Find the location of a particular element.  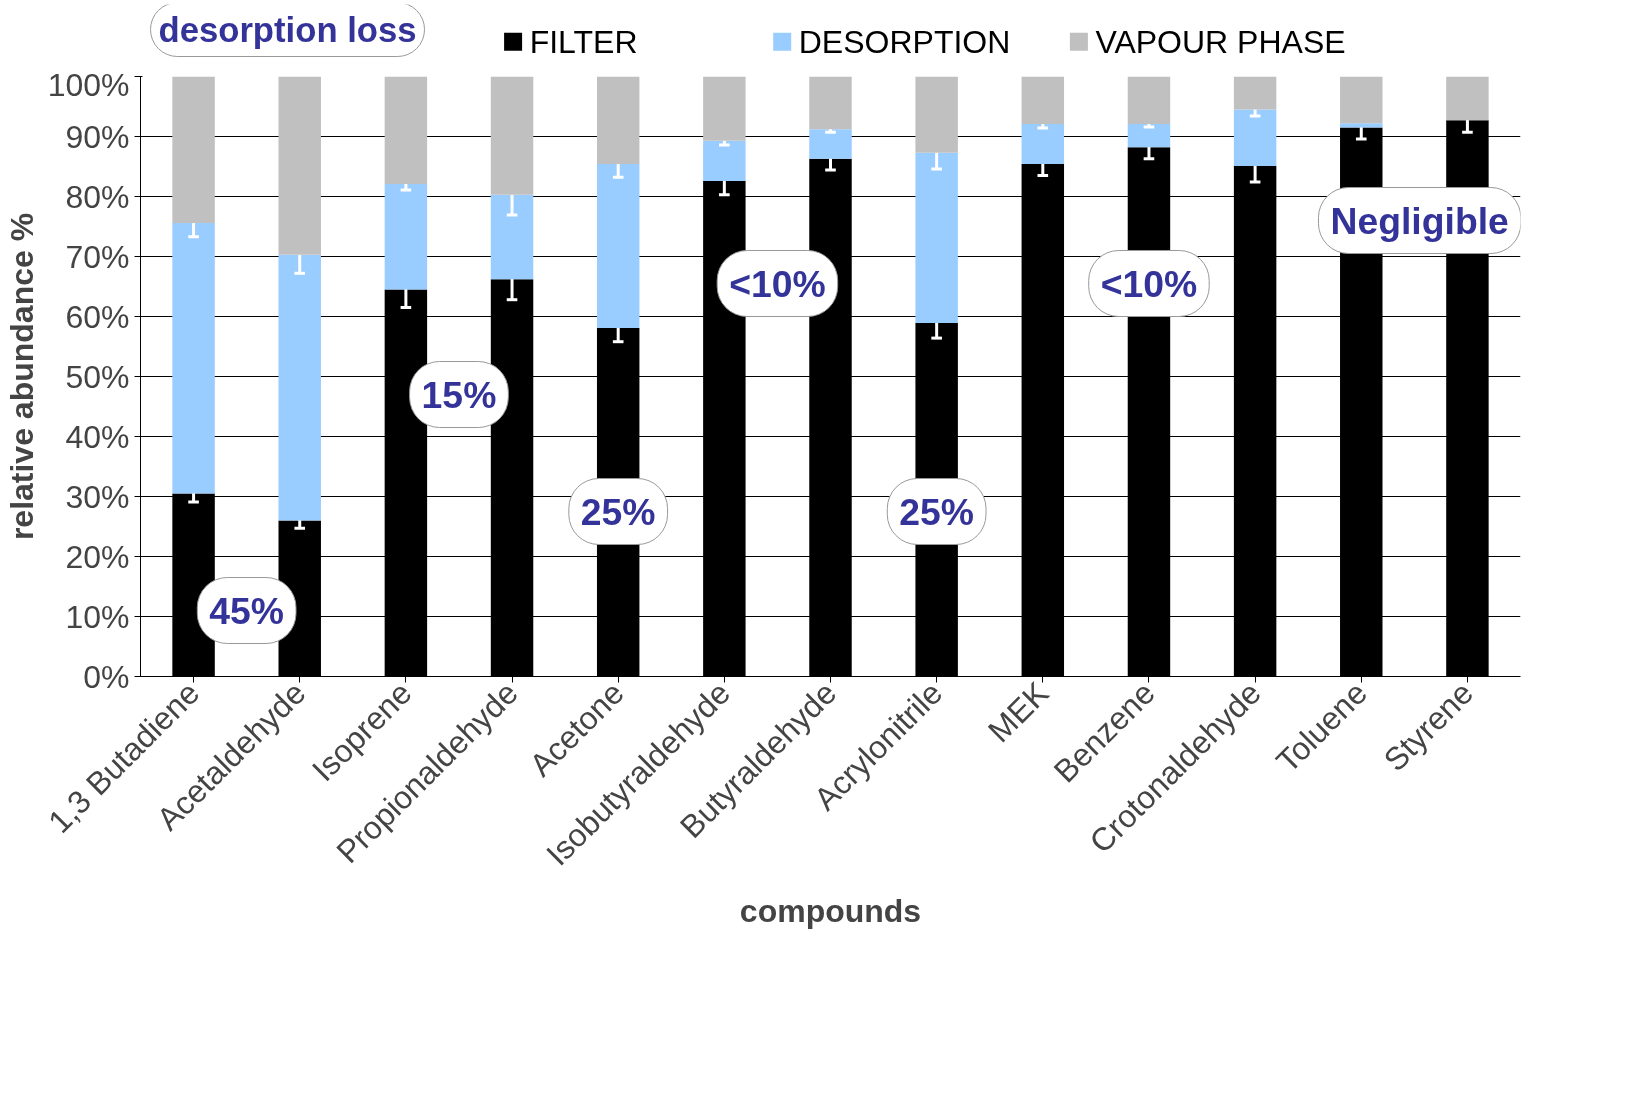

y-tick-label: 50% is located at coordinates (97, 376).